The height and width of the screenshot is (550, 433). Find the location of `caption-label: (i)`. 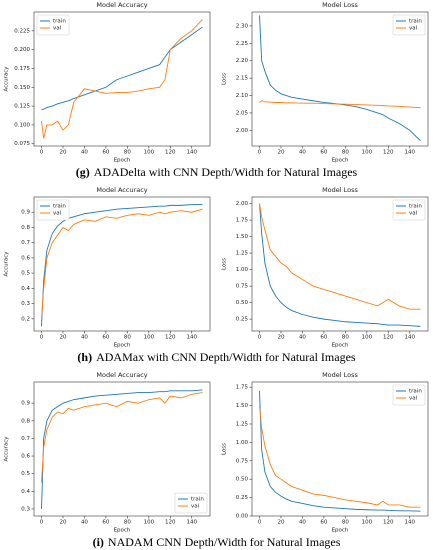

caption-label: (i) is located at coordinates (98, 542).